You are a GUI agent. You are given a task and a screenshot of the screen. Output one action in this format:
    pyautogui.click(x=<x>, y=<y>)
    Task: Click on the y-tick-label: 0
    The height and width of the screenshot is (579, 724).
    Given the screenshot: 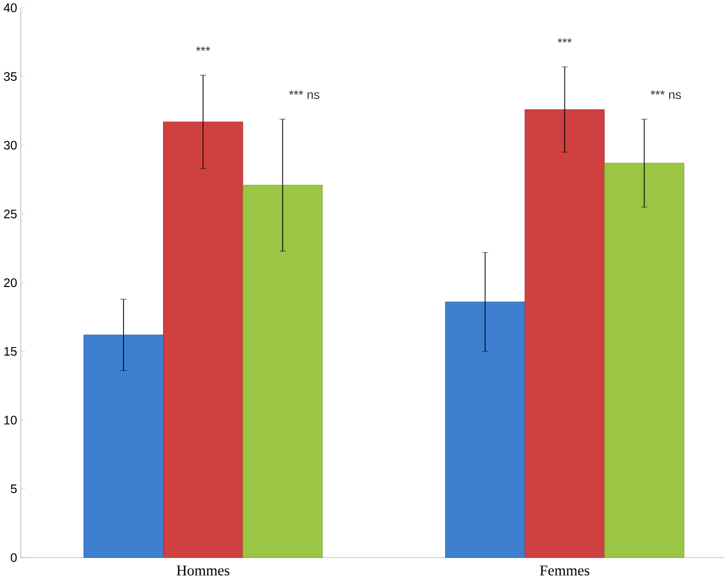 What is the action you would take?
    pyautogui.click(x=13, y=557)
    